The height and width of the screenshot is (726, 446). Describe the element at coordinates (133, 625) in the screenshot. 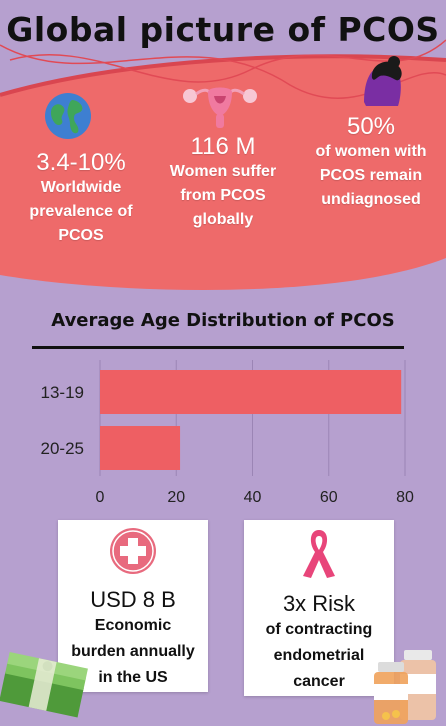

I see `card-economic-line-1: Economic` at that location.